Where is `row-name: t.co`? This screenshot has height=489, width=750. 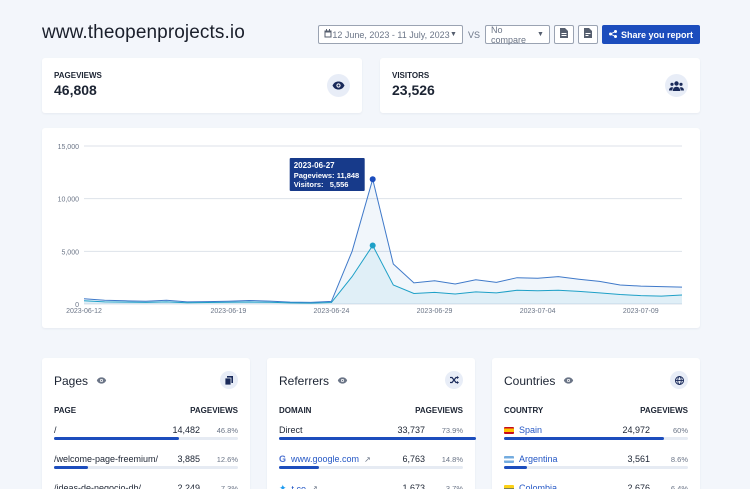 row-name: t.co is located at coordinates (299, 486).